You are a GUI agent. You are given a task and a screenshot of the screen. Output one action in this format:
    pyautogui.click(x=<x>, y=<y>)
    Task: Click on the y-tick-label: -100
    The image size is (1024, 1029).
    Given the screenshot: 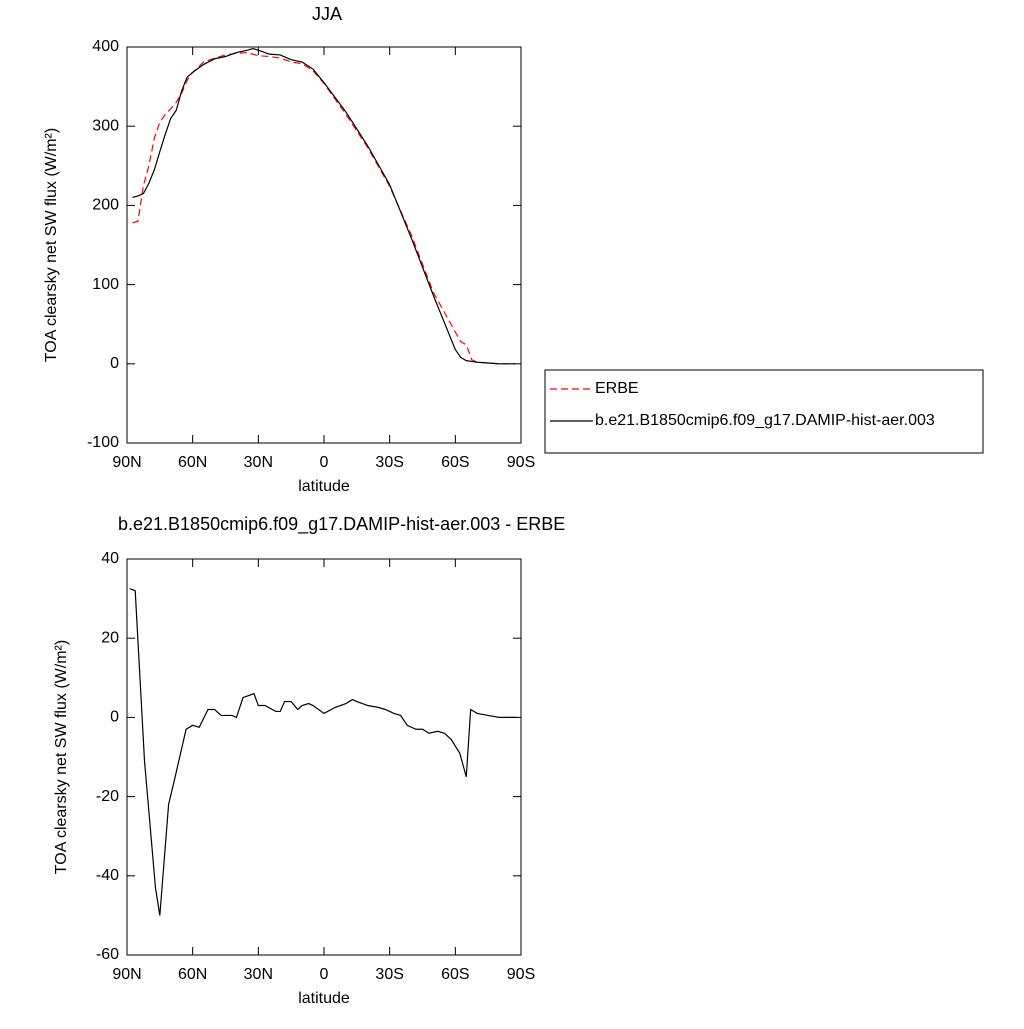 What is the action you would take?
    pyautogui.click(x=103, y=442)
    